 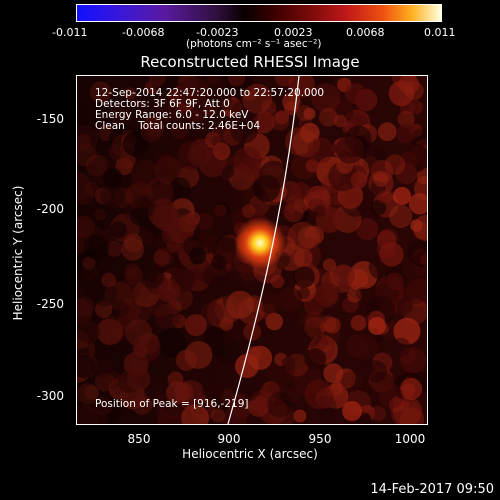 I want to click on solar-limb-line, so click(x=263, y=250).